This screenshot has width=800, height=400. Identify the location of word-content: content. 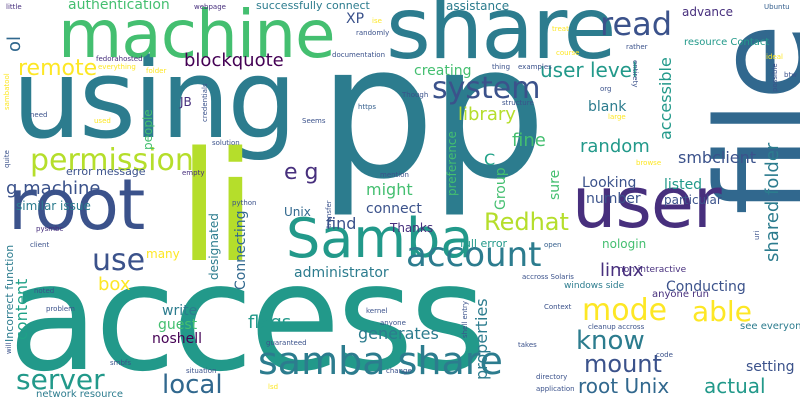
(21, 309).